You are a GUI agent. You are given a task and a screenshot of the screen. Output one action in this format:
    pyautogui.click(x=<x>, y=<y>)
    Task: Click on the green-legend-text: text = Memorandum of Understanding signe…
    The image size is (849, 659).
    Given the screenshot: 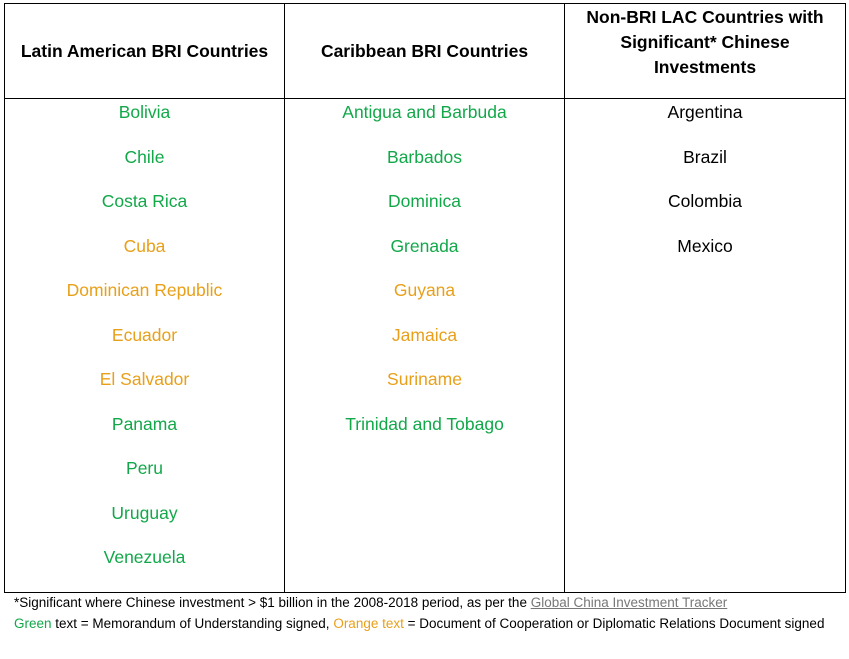 What is the action you would take?
    pyautogui.click(x=192, y=623)
    